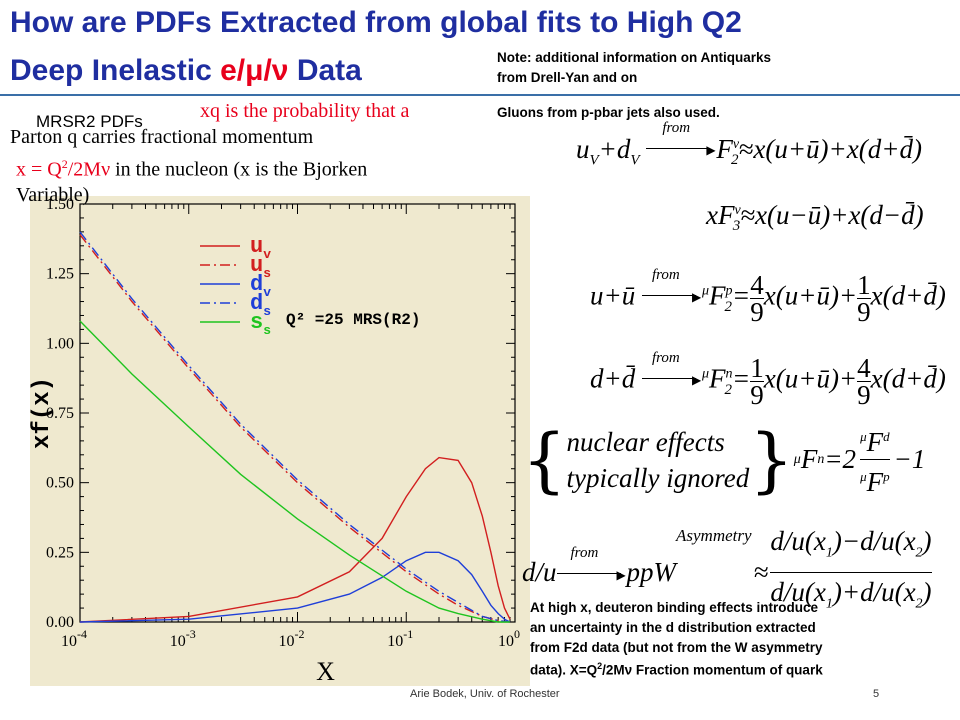 This screenshot has height=720, width=960. Describe the element at coordinates (539, 572) in the screenshot. I see `f6-lhs: d/u` at that location.